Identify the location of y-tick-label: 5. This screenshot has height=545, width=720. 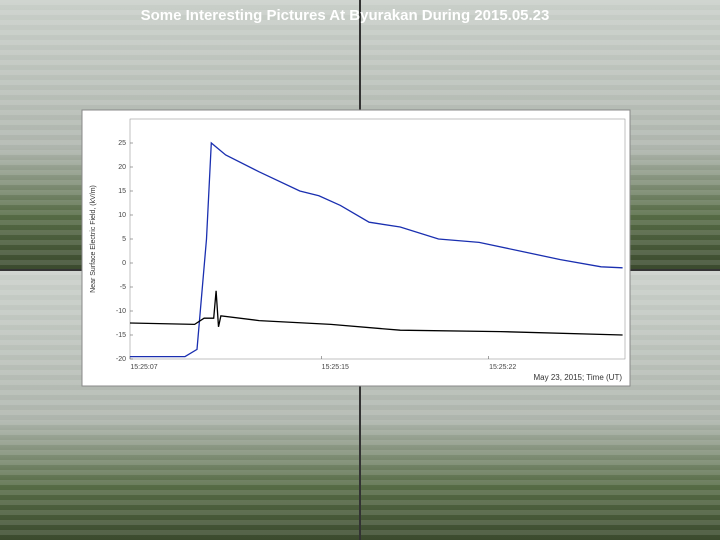
(124, 239).